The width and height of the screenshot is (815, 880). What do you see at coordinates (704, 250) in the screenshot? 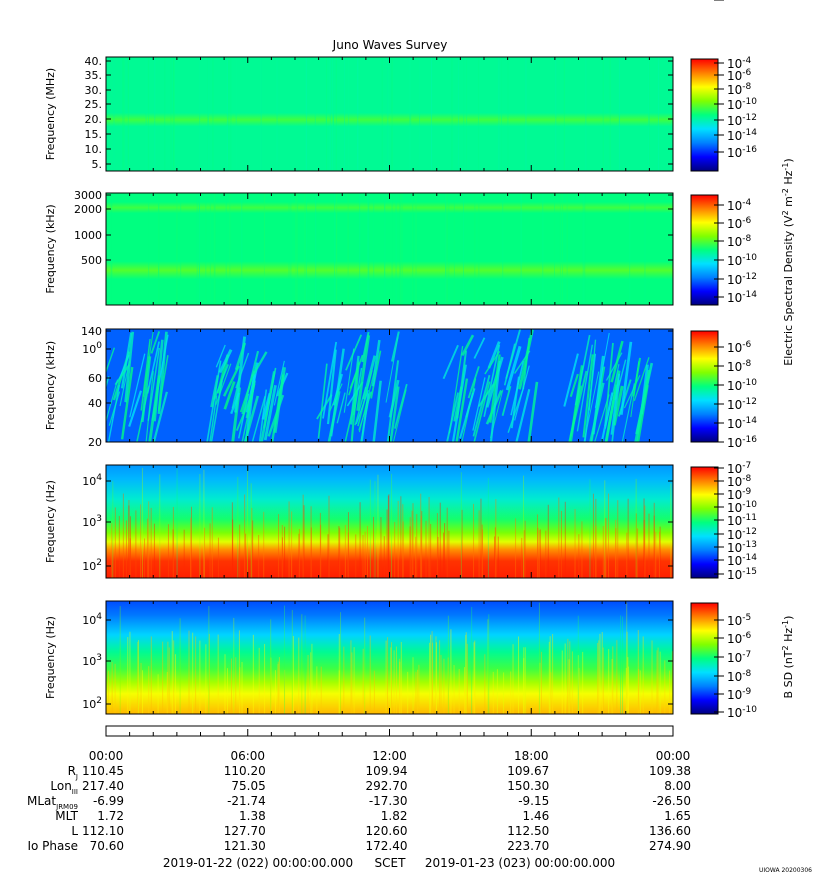
I see `colorbar-2-scale` at bounding box center [704, 250].